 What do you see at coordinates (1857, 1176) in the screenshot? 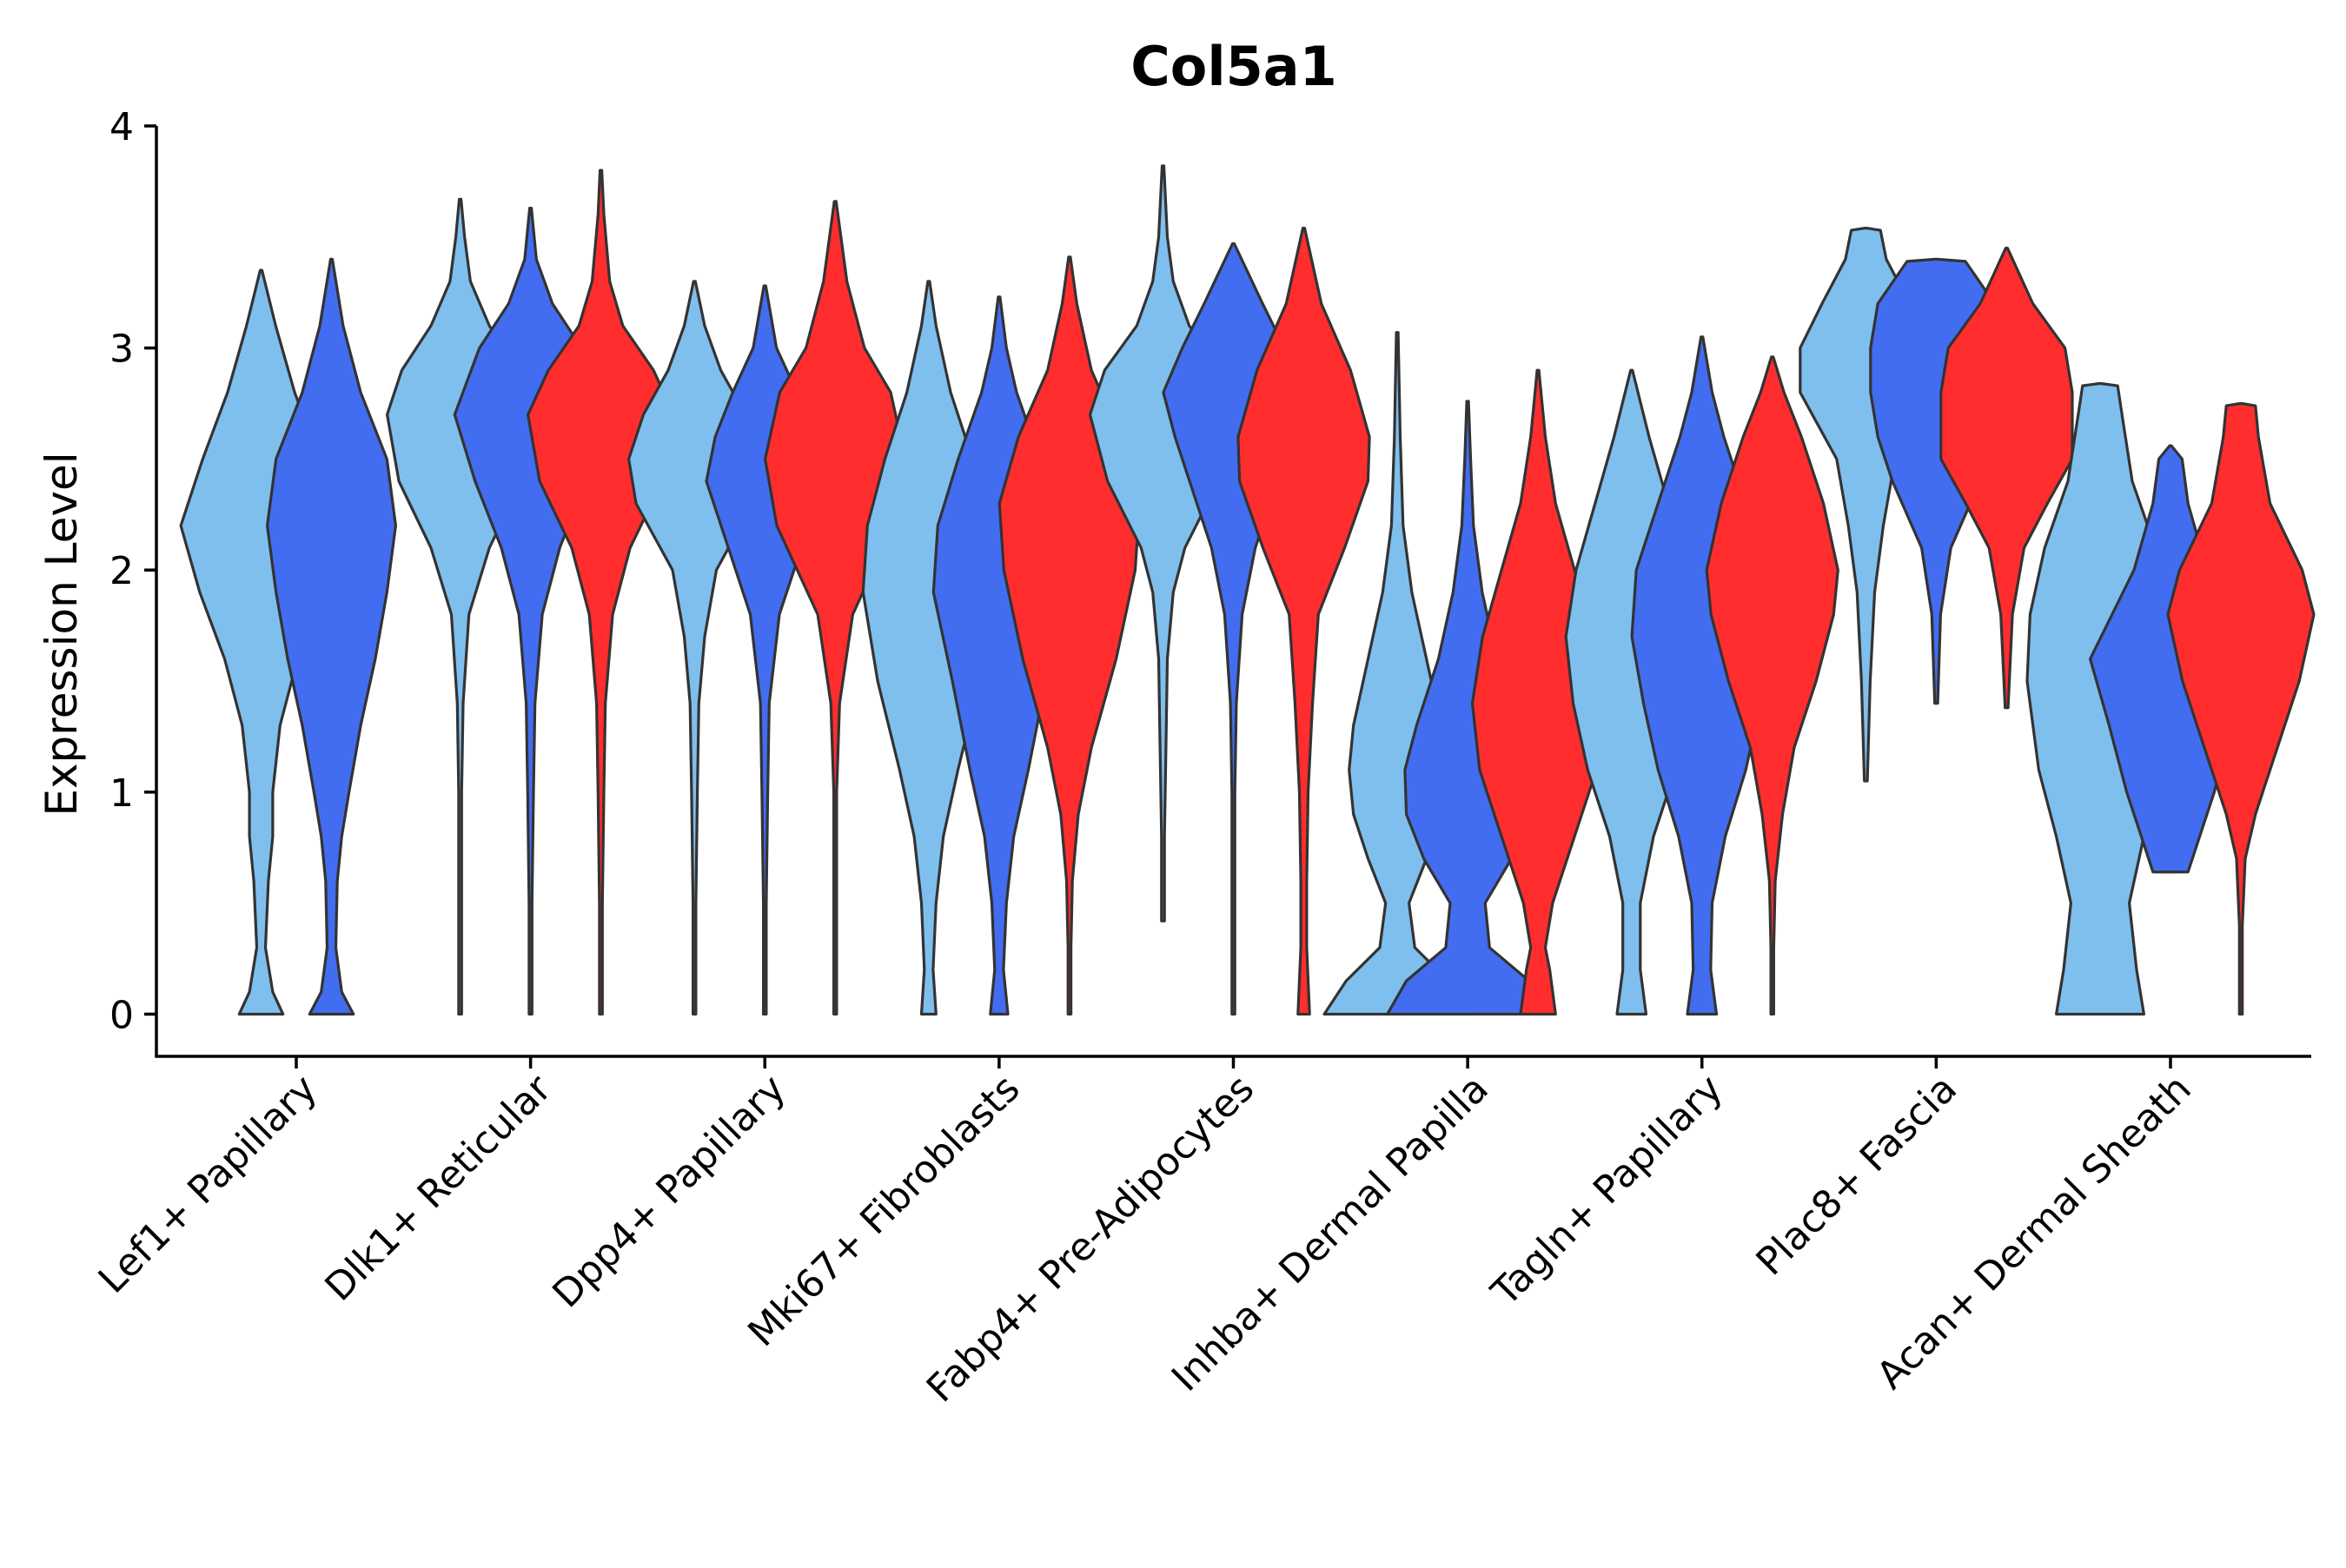
I see `x-tick-label: Plac8+ Fascia` at bounding box center [1857, 1176].